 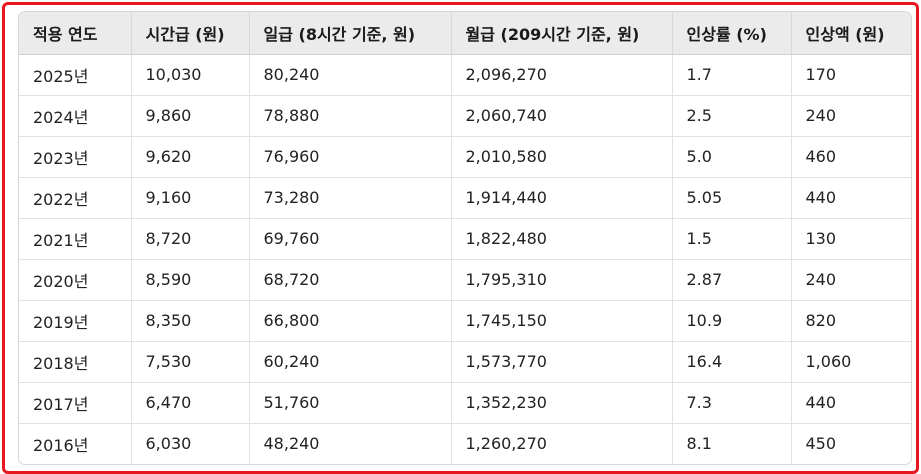 I want to click on cell-daily-wage: 80,240, so click(x=350, y=75).